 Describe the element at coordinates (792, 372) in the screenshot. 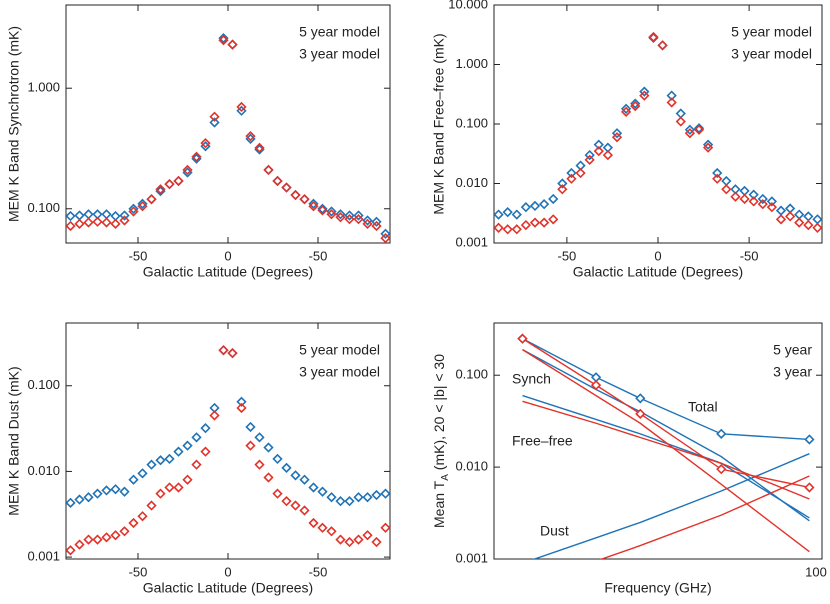

I see `legend-label: 3 year` at that location.